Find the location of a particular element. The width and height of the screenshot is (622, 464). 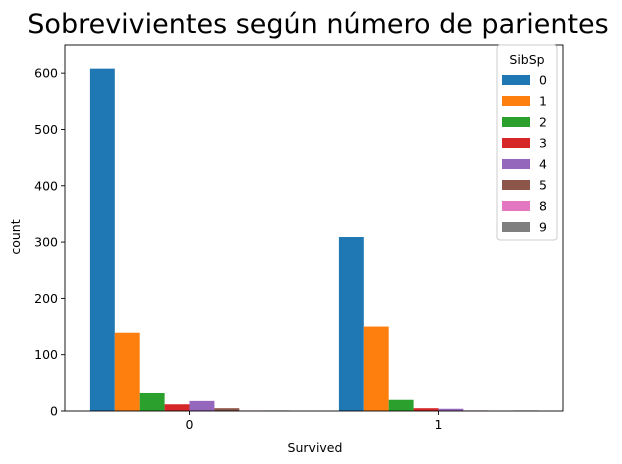

chart-title: Sobrevivientes según número de parientes is located at coordinates (317, 24).